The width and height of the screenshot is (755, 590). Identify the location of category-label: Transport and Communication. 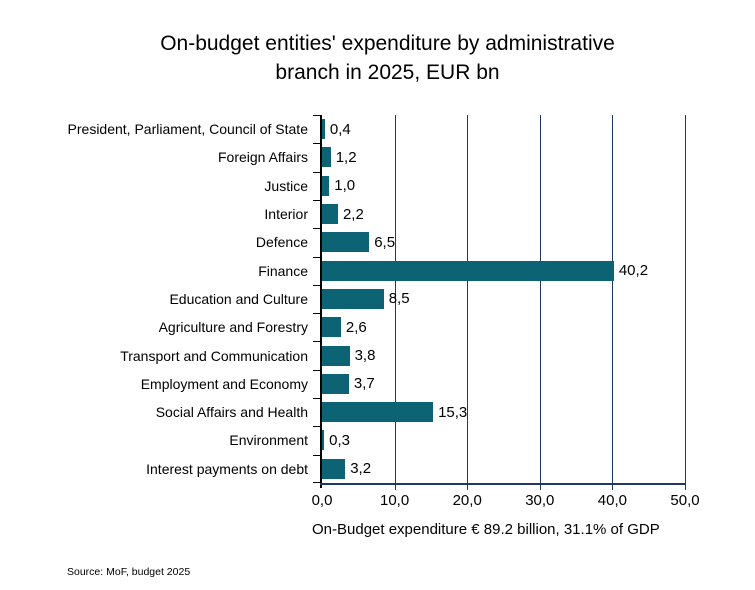
(214, 355).